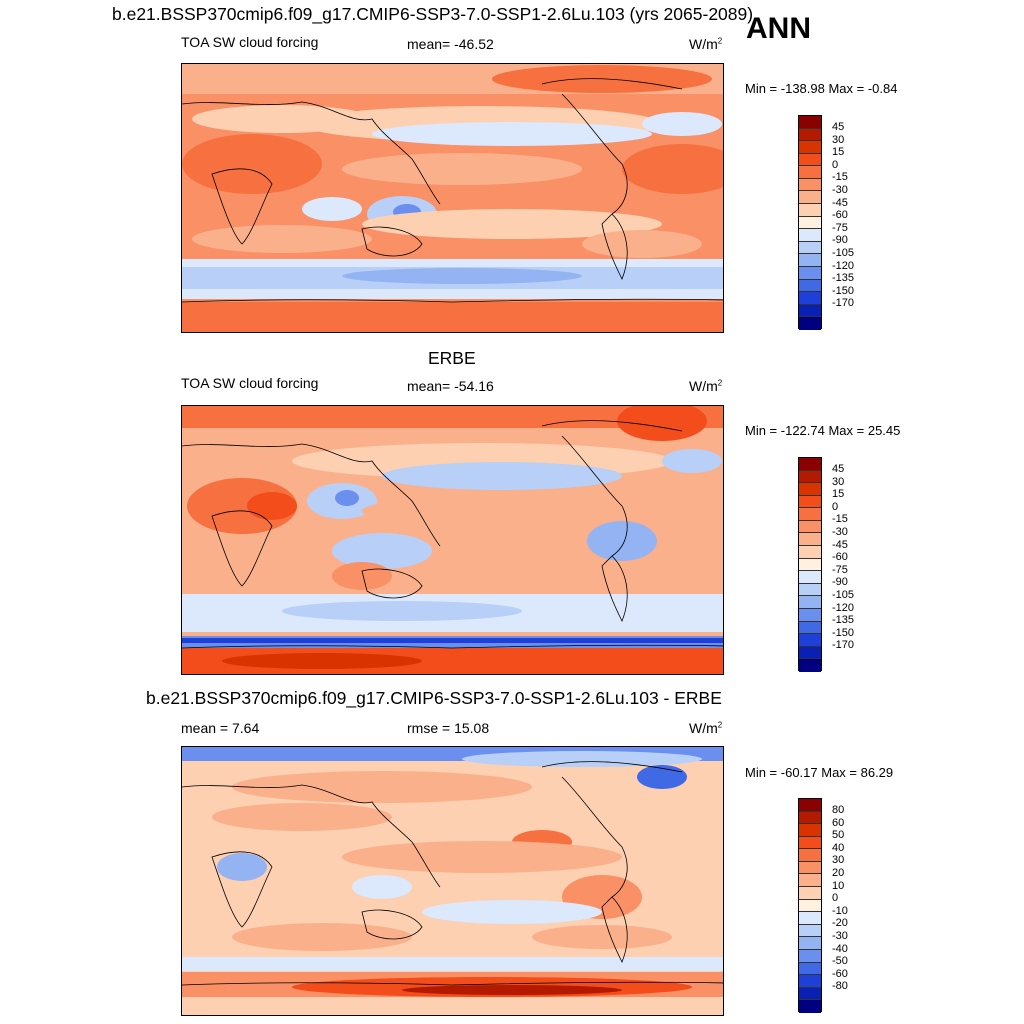 The width and height of the screenshot is (1024, 1024). What do you see at coordinates (452, 540) in the screenshot?
I see `panel2-map` at bounding box center [452, 540].